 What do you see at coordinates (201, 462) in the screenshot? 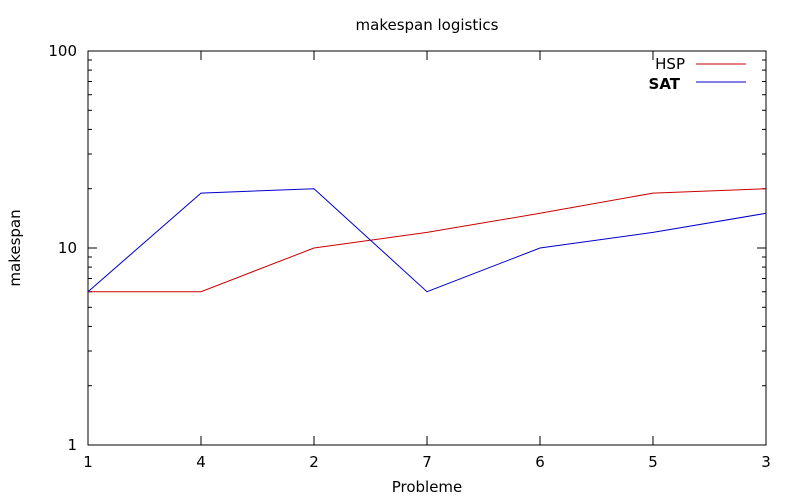
I see `x-tick-label: 4` at bounding box center [201, 462].